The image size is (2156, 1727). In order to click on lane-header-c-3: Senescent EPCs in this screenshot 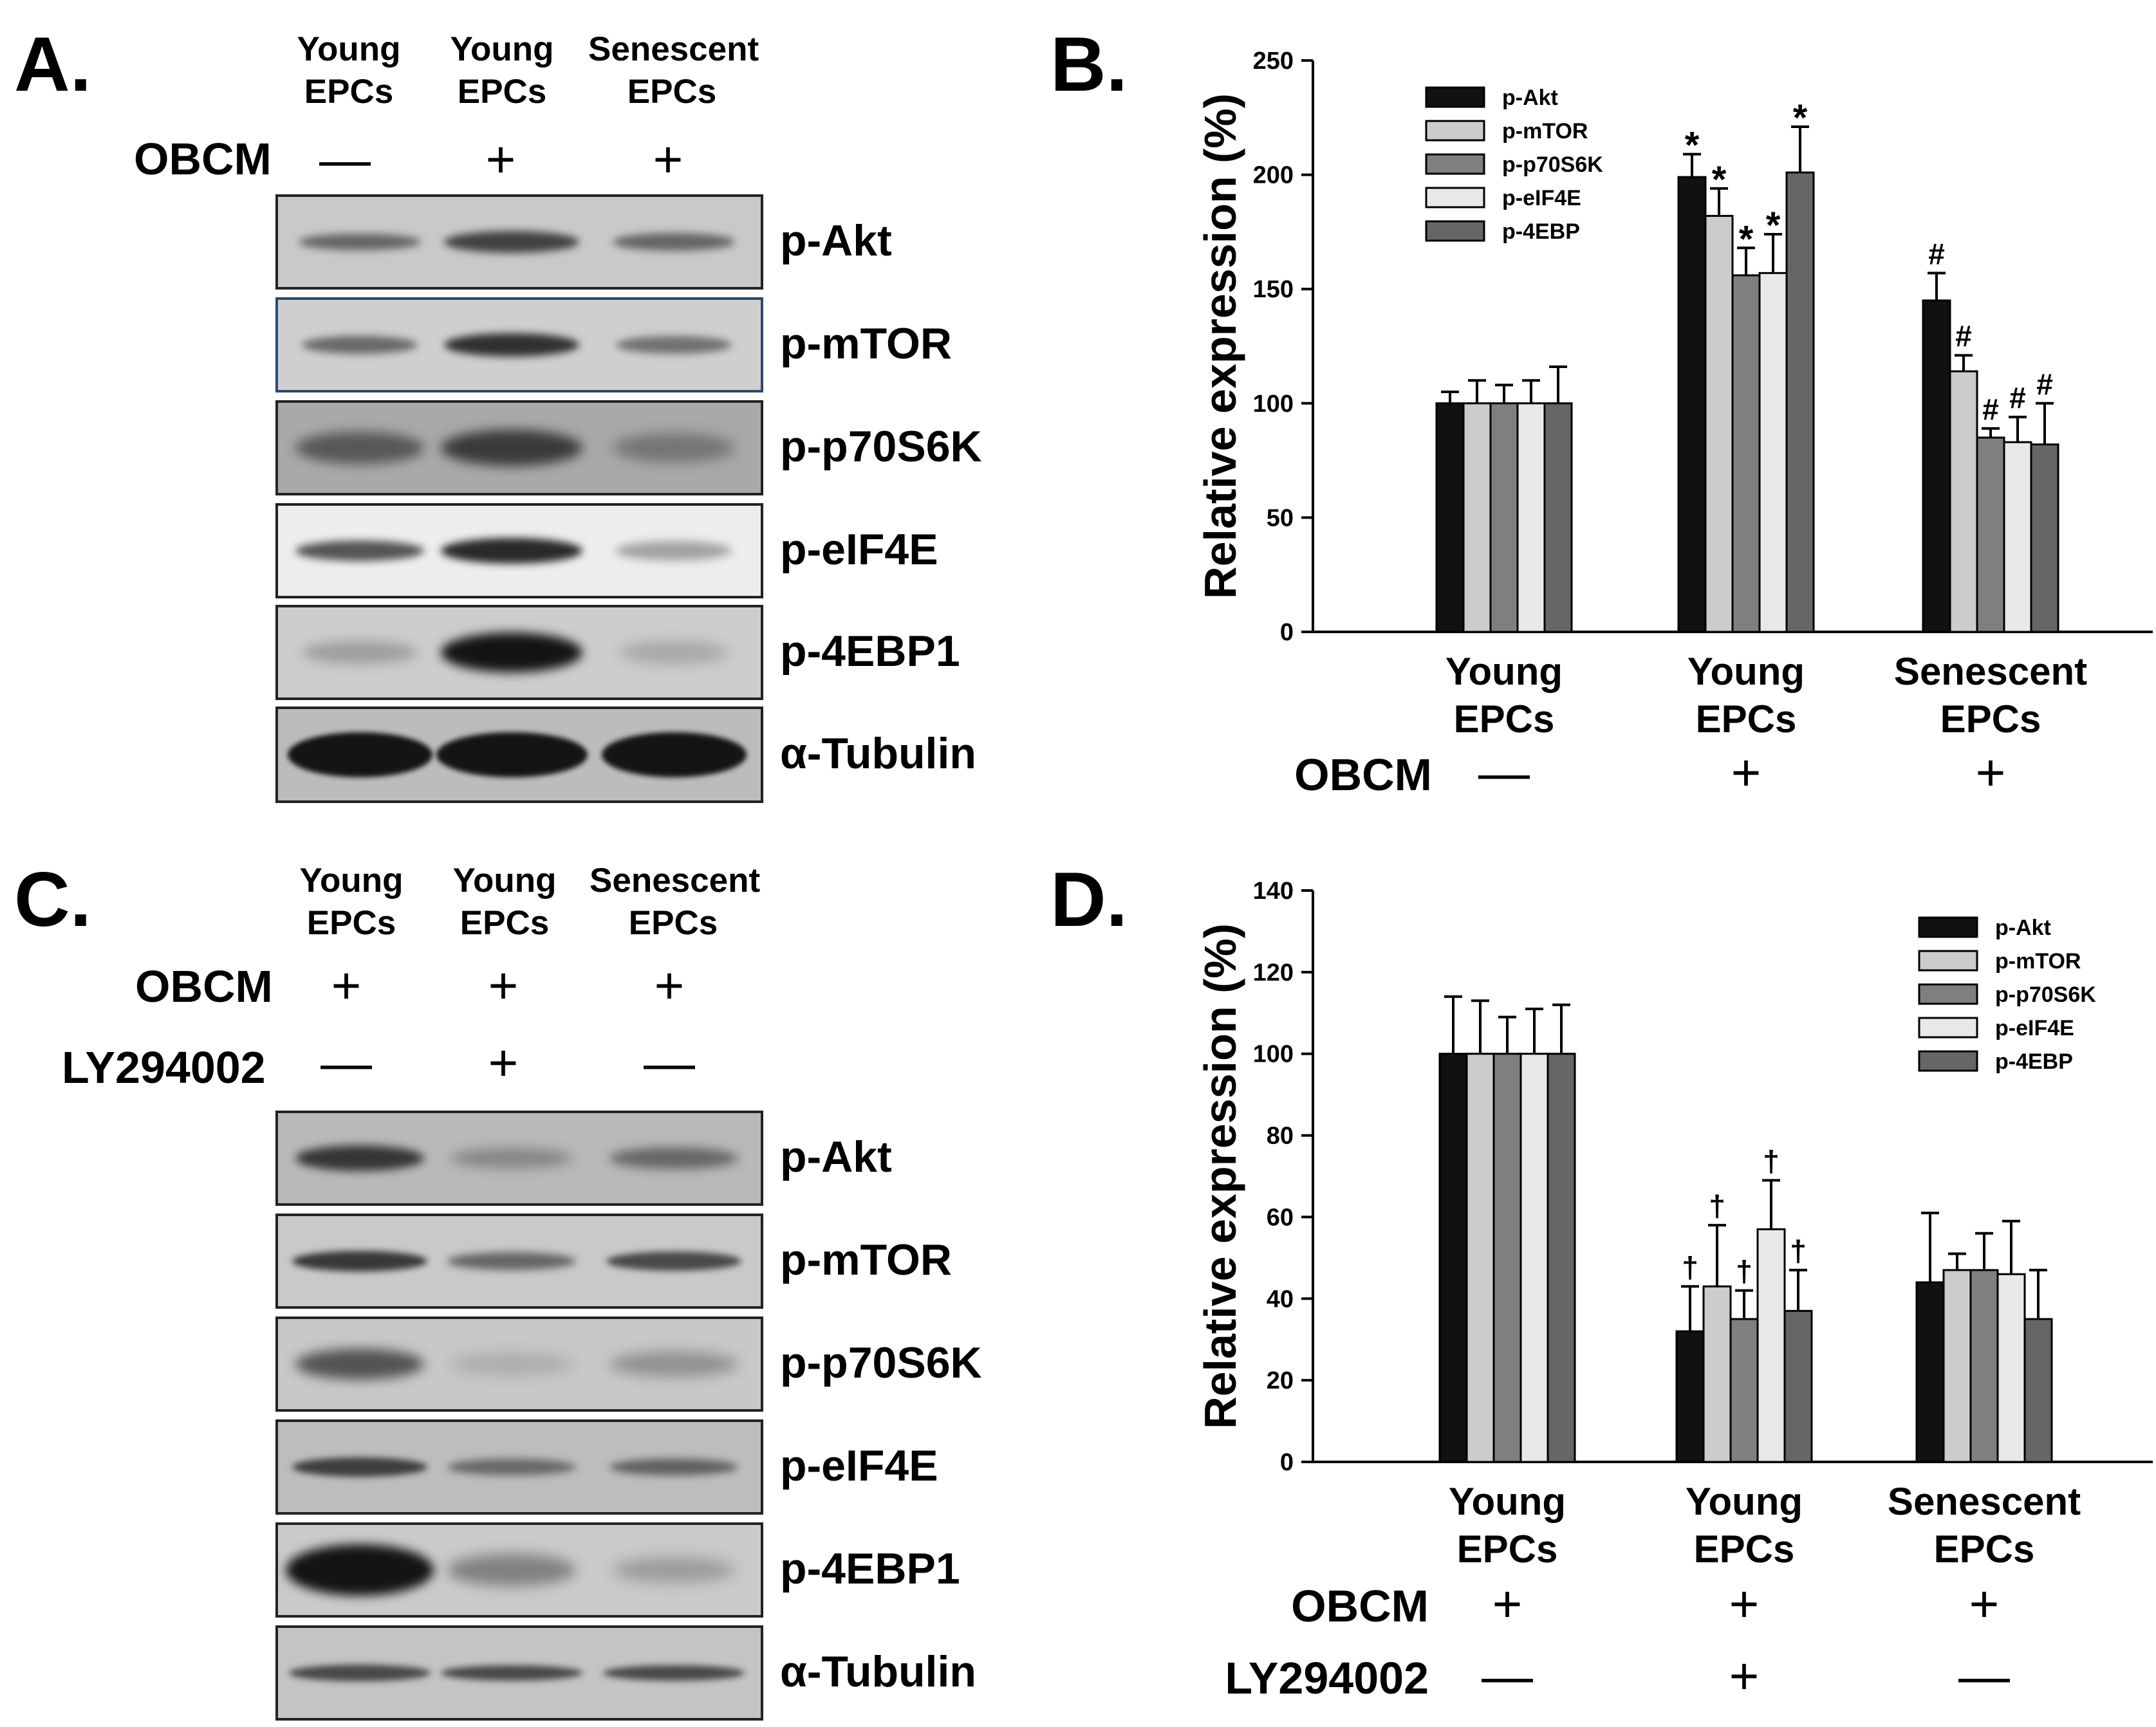, I will do `click(675, 902)`.